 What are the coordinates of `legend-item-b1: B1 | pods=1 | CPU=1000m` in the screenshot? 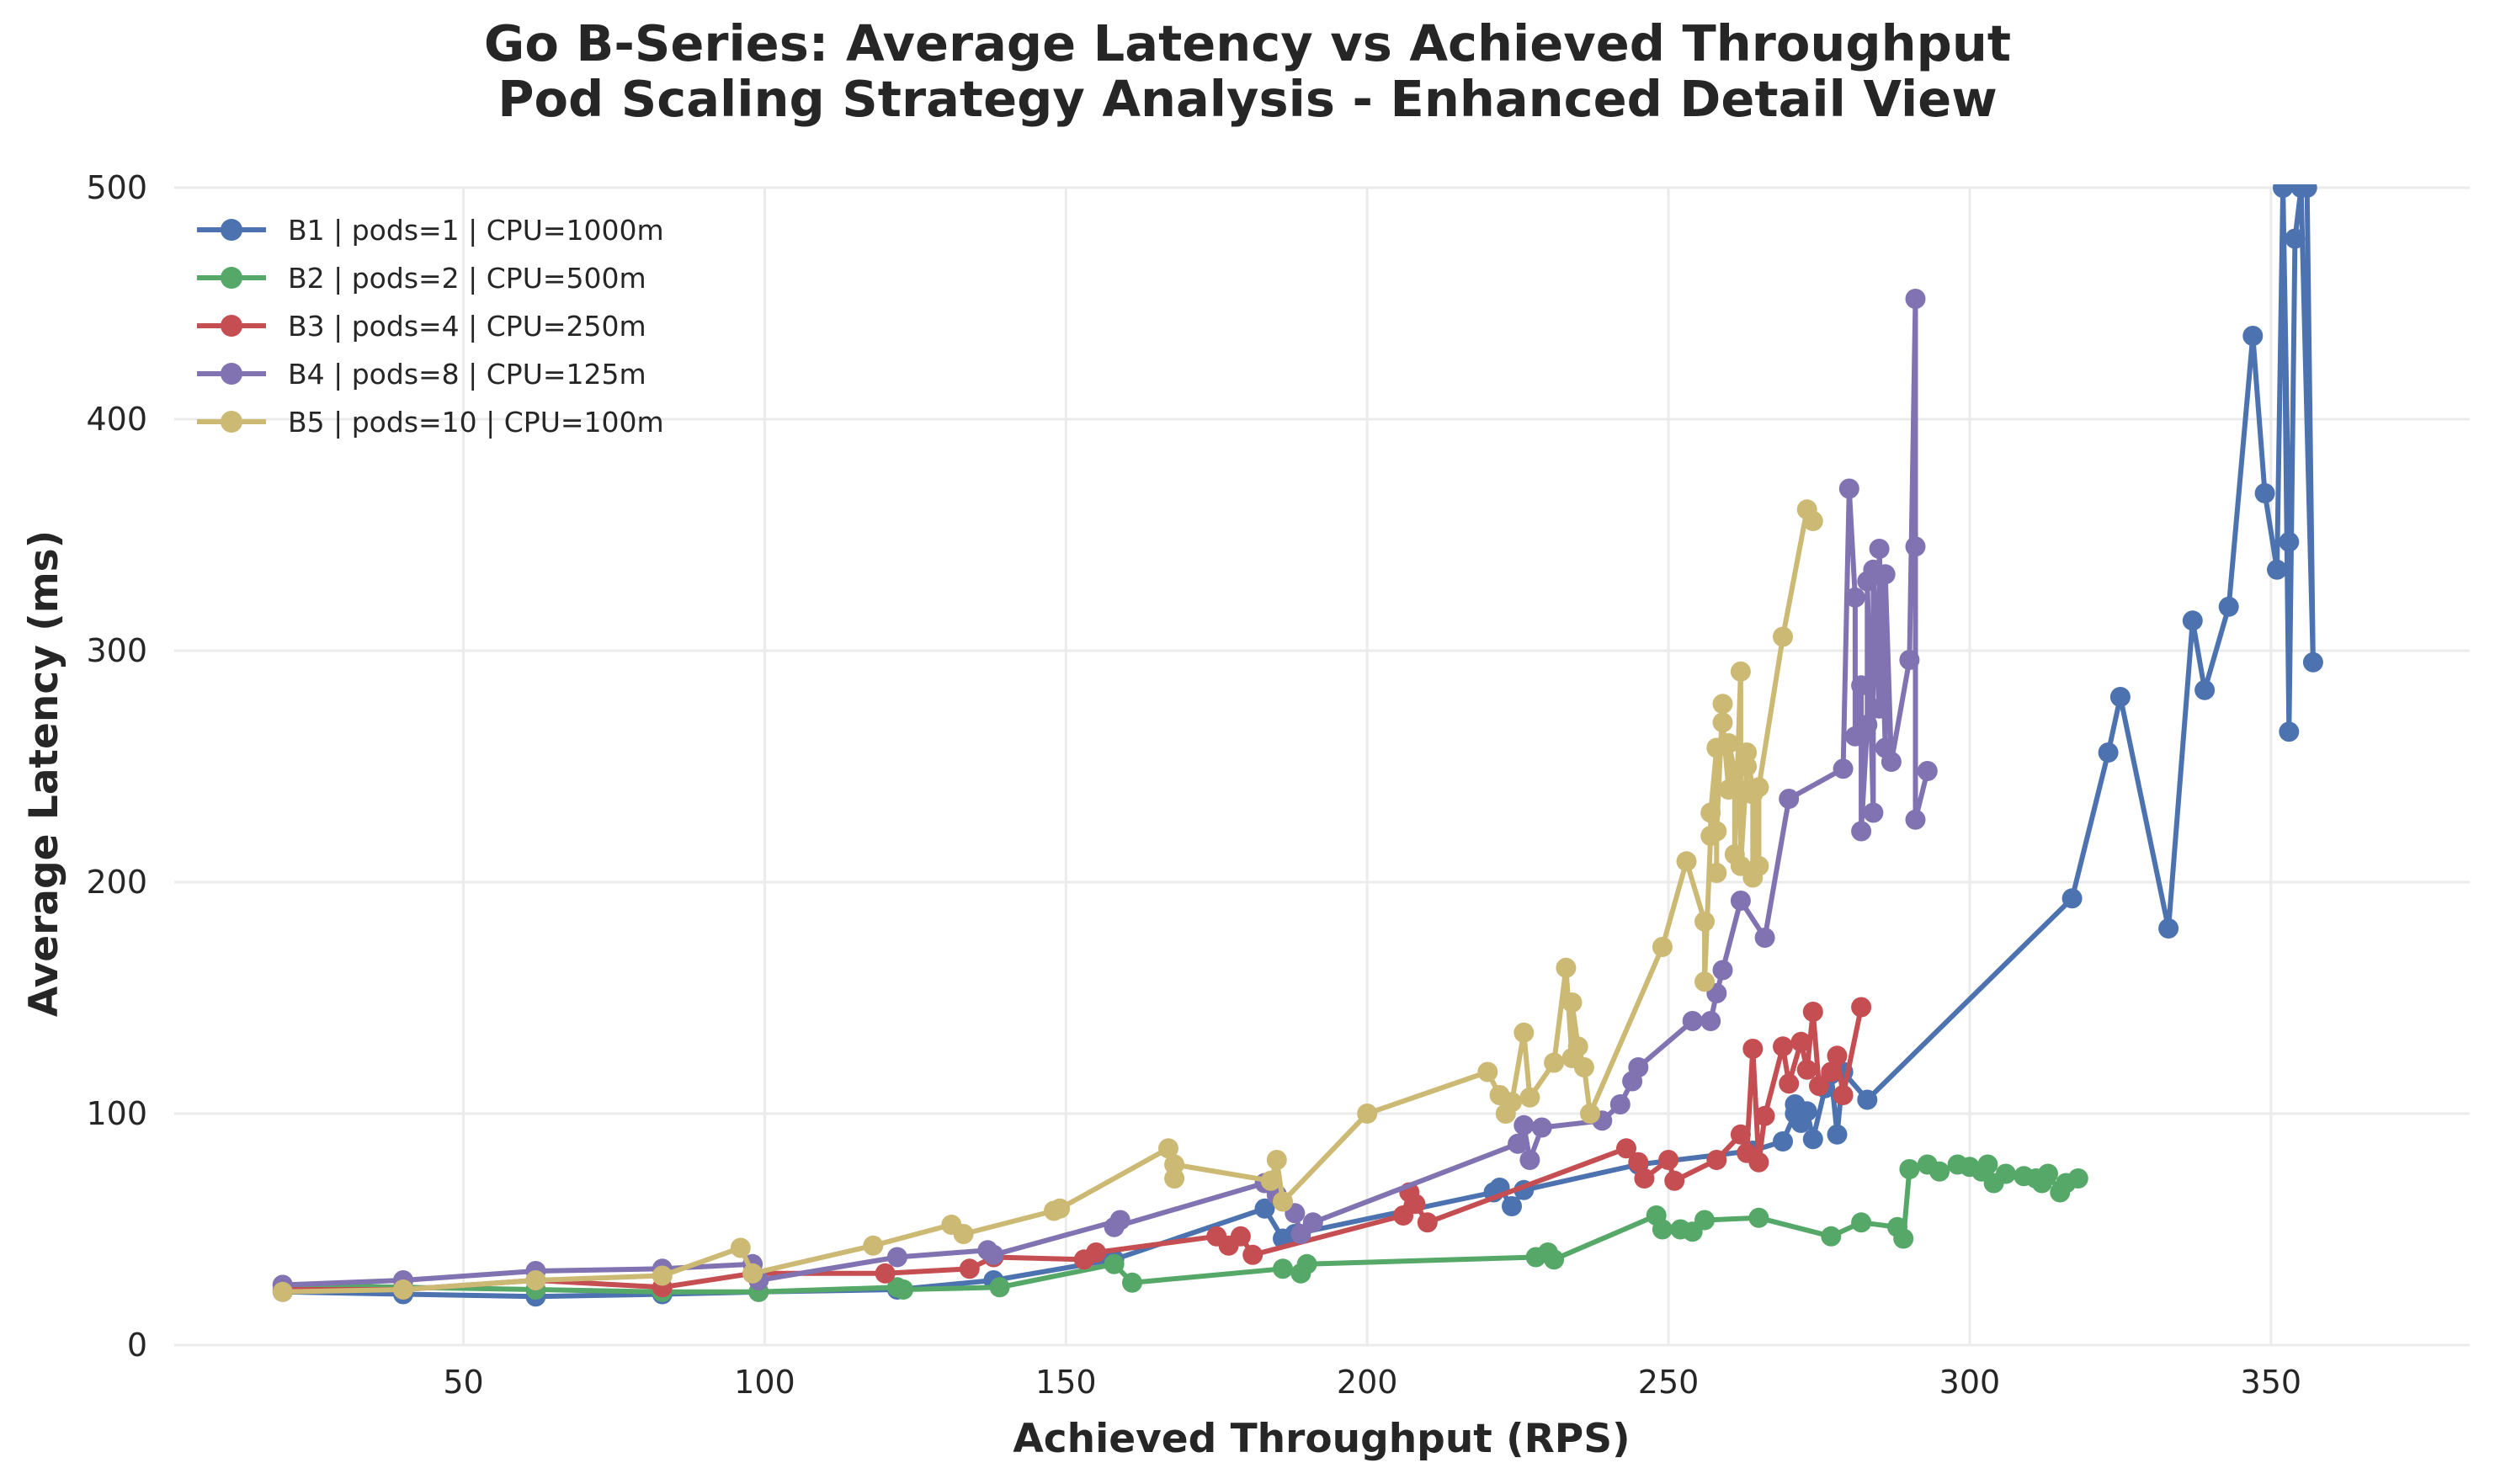 It's located at (430, 230).